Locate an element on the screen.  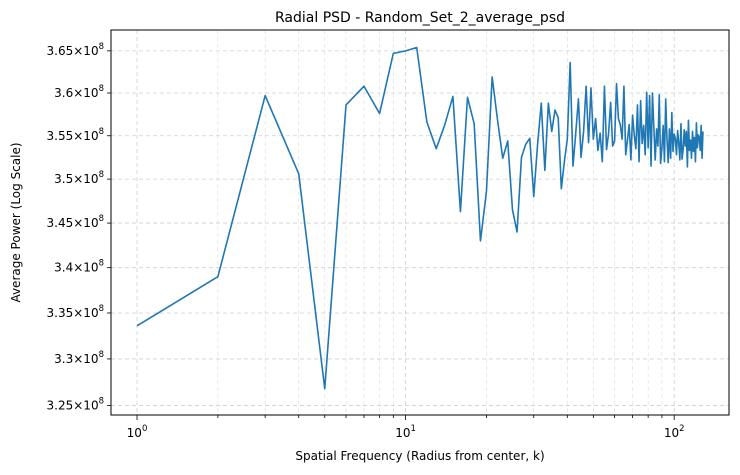
y-tick-label: 3.5×108 is located at coordinates (79, 178).